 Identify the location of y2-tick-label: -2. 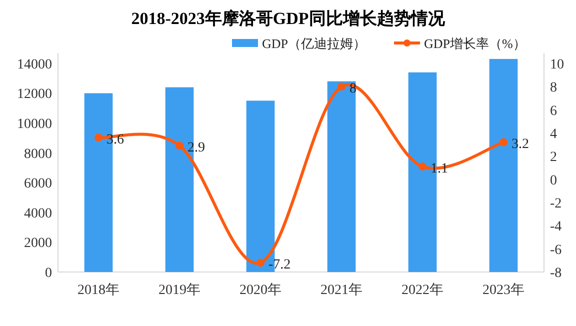
(556, 204).